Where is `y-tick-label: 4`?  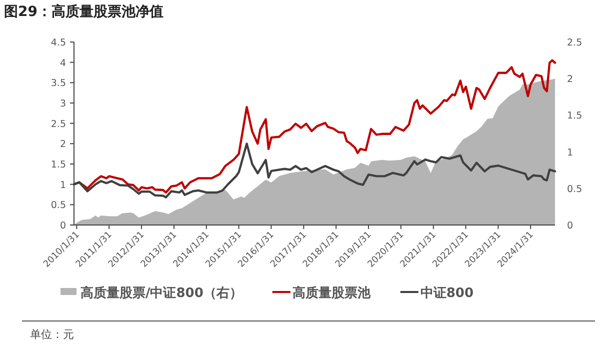 y-tick-label: 4 is located at coordinates (63, 63).